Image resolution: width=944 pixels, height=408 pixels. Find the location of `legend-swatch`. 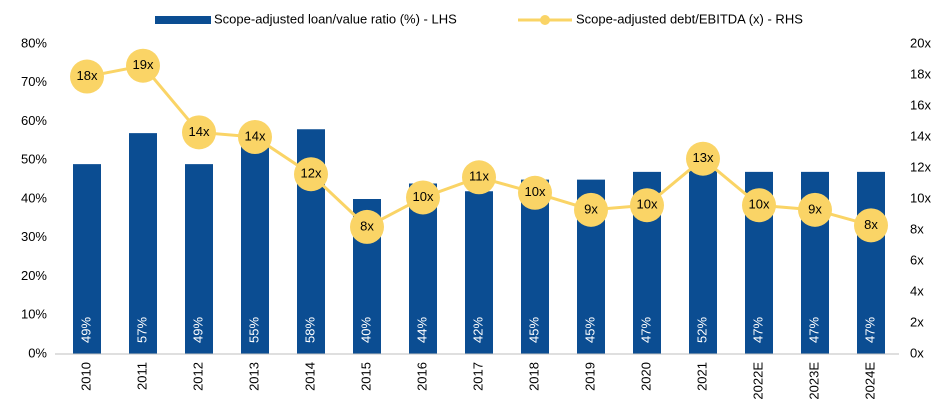

legend-swatch is located at coordinates (183, 20).